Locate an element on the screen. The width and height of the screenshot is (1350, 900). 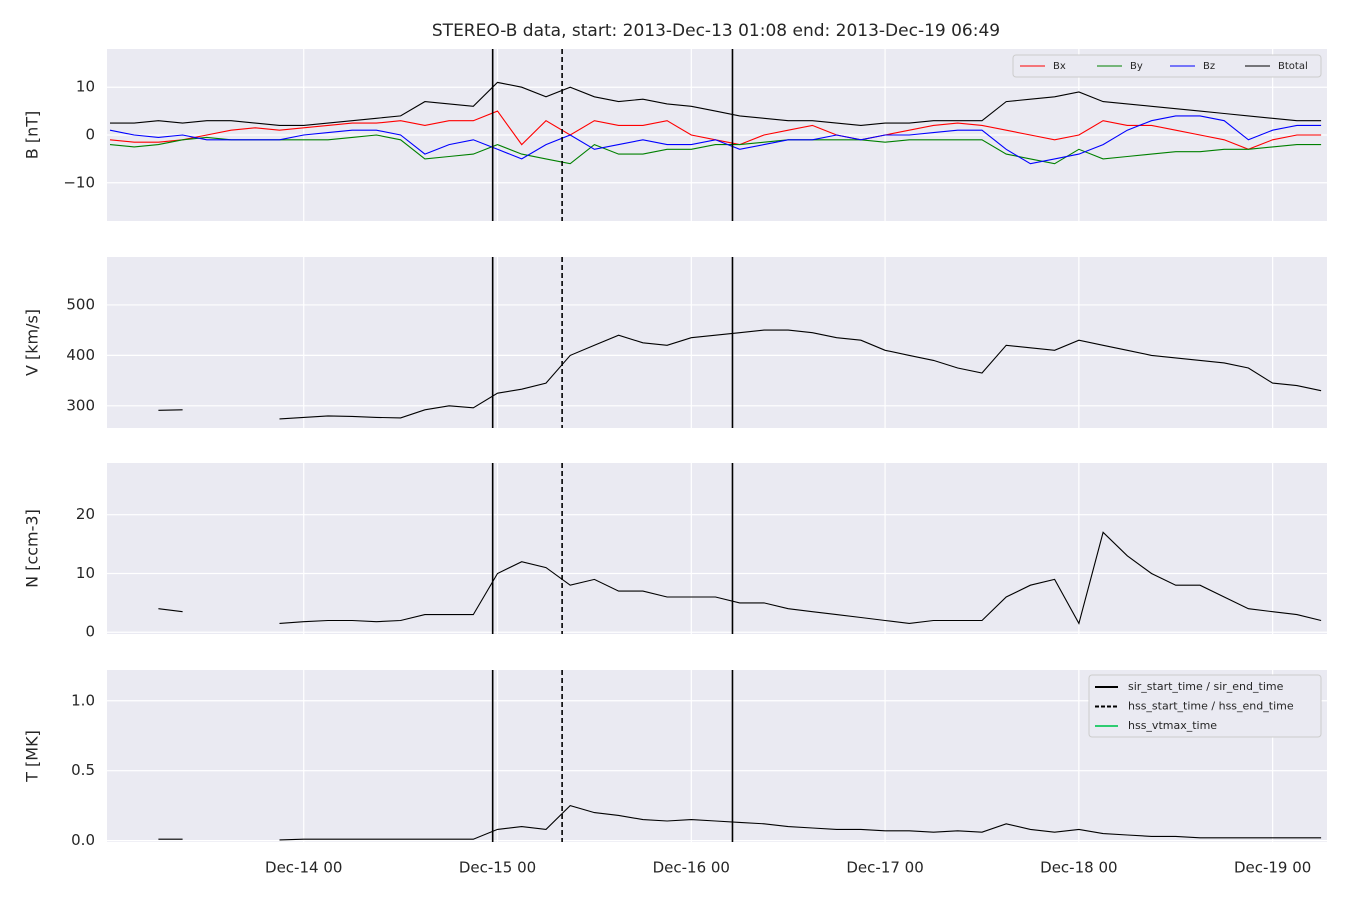
y-axis-label: T [MK] is located at coordinates (32, 756).